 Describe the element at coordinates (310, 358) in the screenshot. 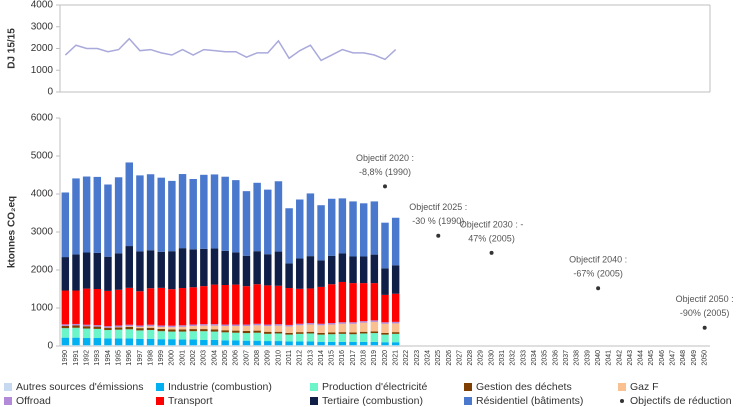

I see `x-tick-label: 2013` at that location.